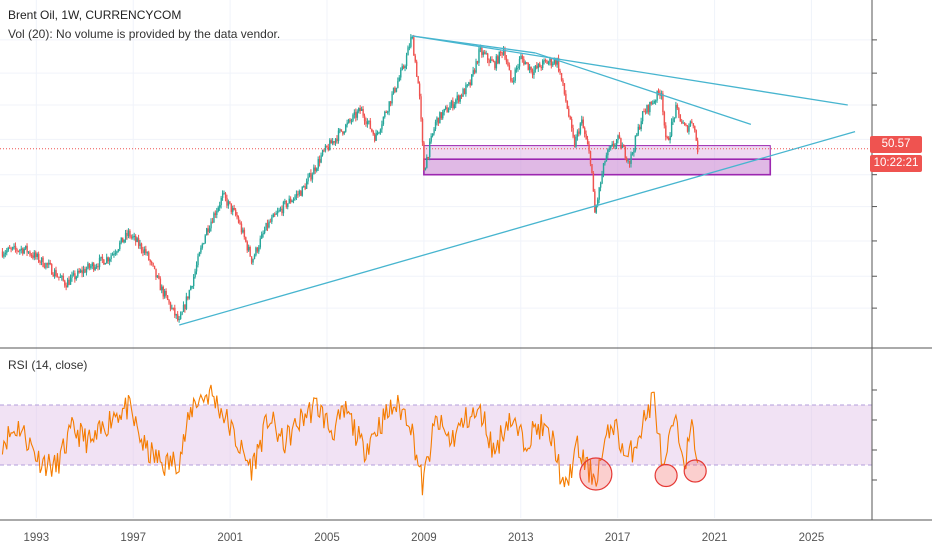  I want to click on range-zones, so click(597, 160).